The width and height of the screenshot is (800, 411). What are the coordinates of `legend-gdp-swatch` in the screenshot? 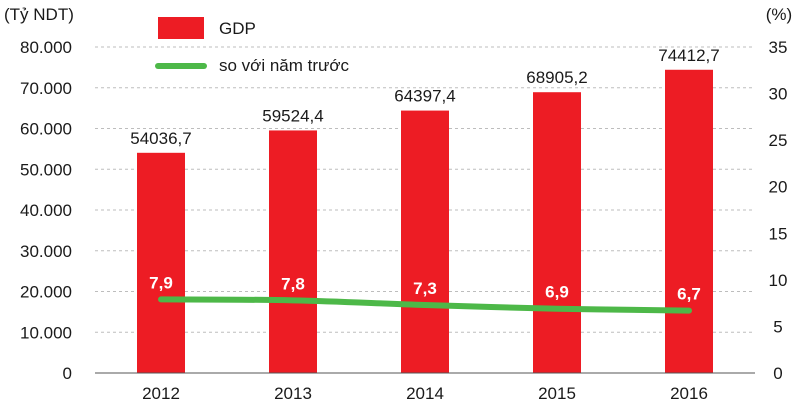 It's located at (181, 28).